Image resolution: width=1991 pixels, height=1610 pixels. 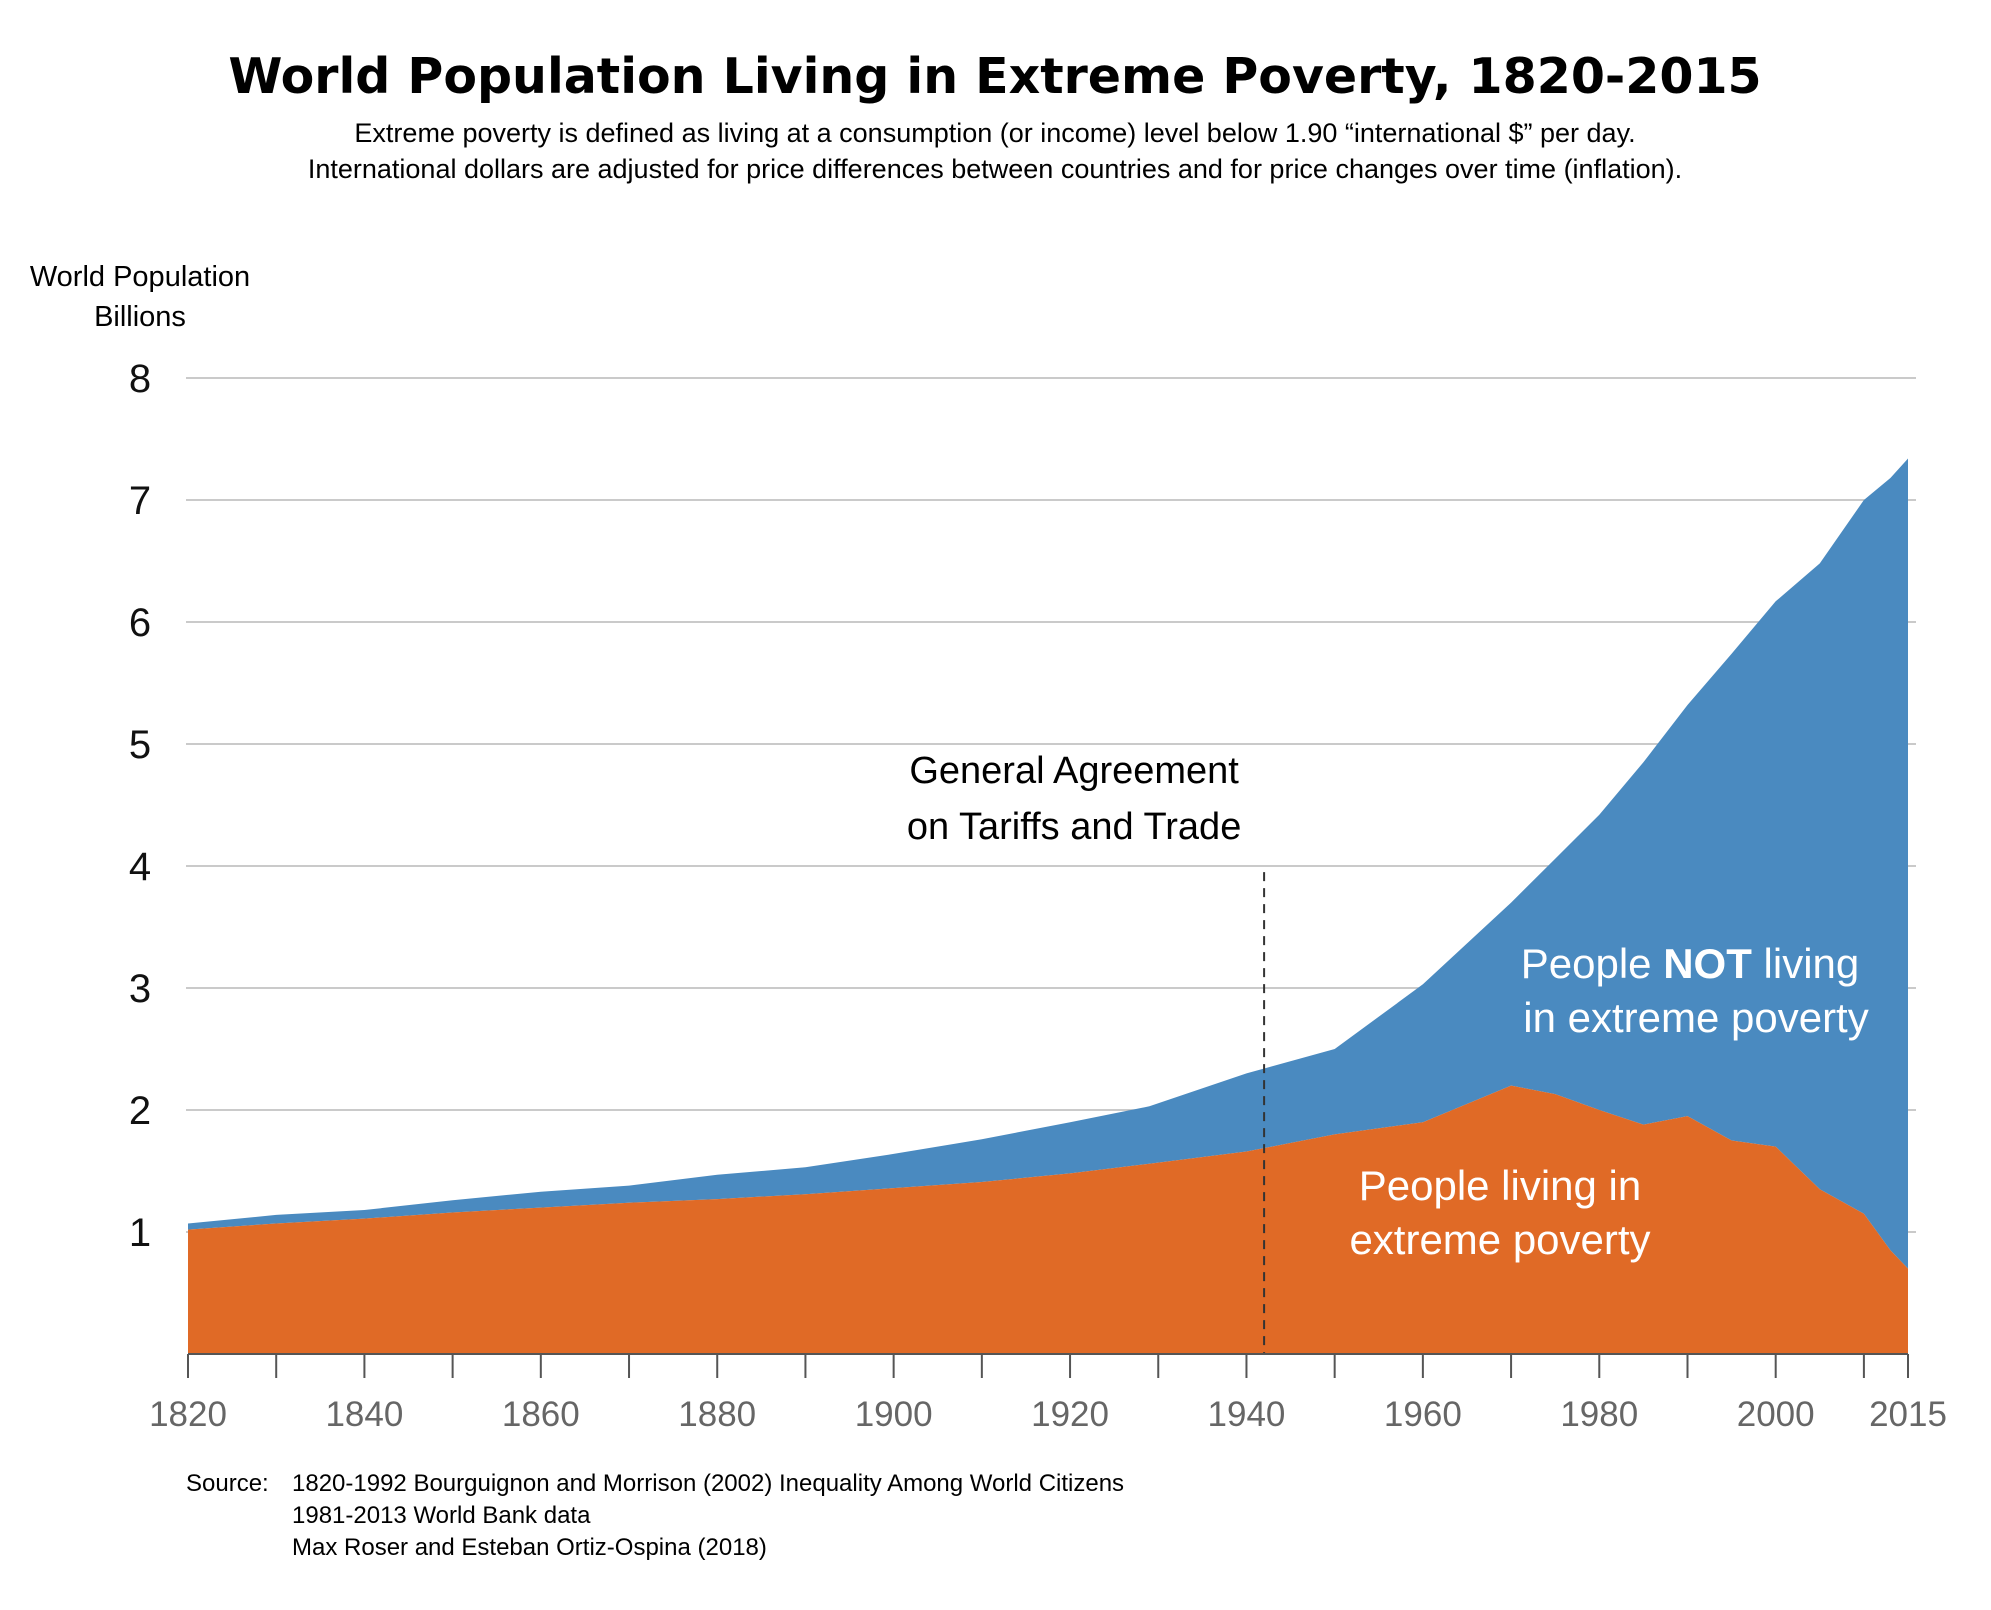 What do you see at coordinates (188, 1414) in the screenshot?
I see `x-tick-label: 1820` at bounding box center [188, 1414].